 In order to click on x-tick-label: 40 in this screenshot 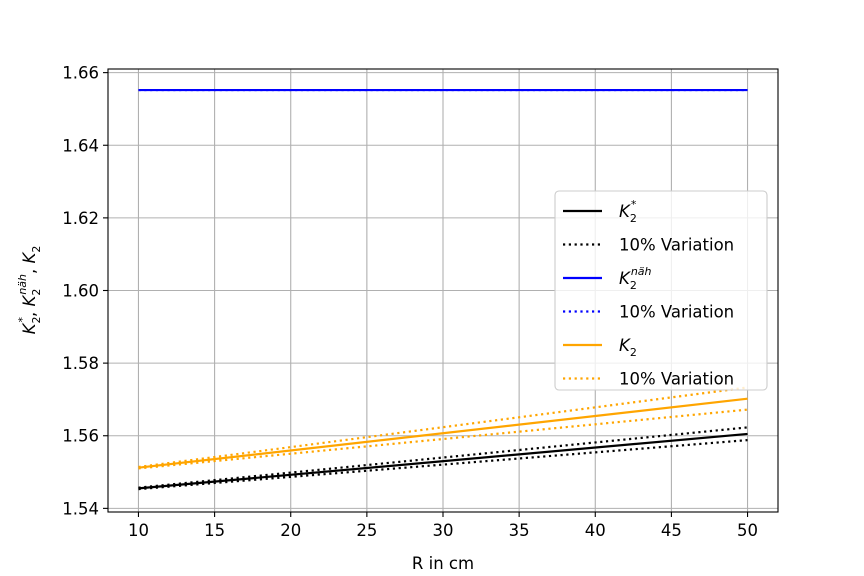, I will do `click(595, 530)`.